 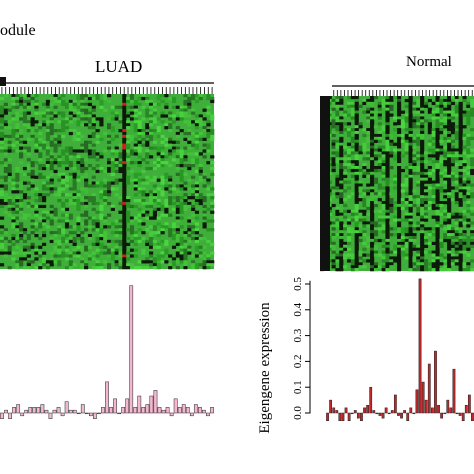 I want to click on normal-bar, so click(x=346, y=410).